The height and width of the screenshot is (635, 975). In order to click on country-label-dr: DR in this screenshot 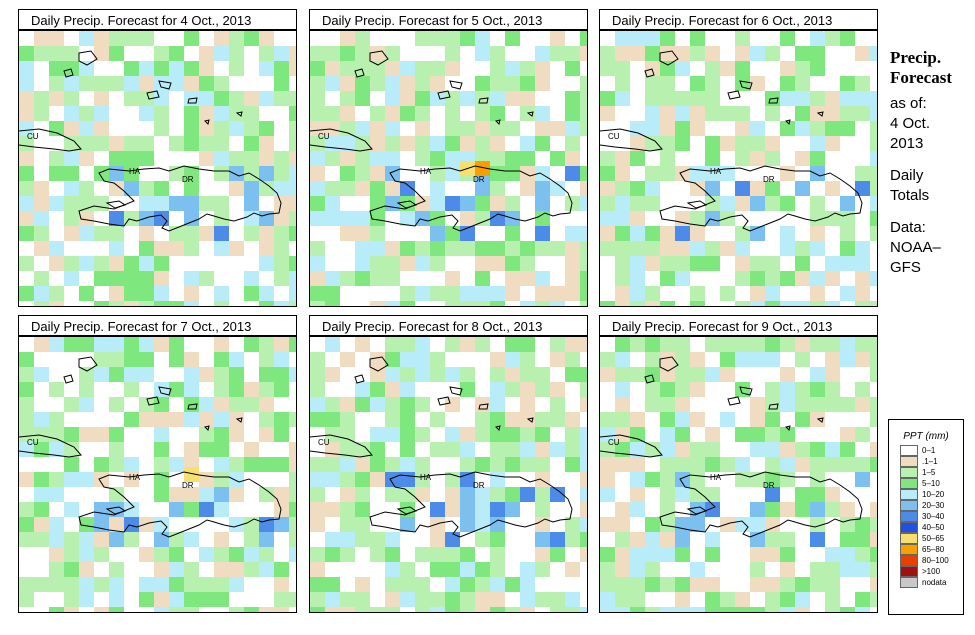, I will do `click(479, 485)`.